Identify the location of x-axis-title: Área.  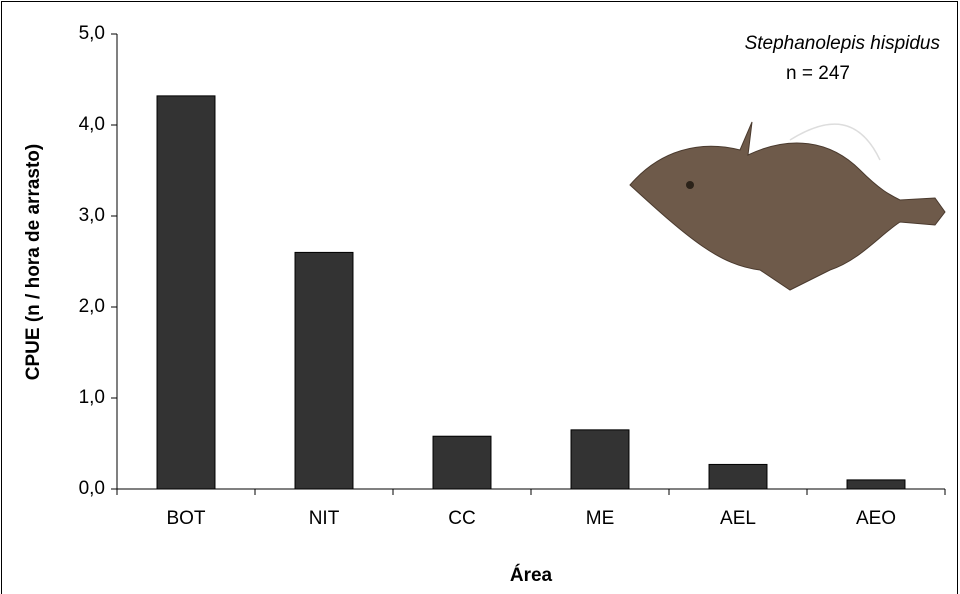
(531, 575).